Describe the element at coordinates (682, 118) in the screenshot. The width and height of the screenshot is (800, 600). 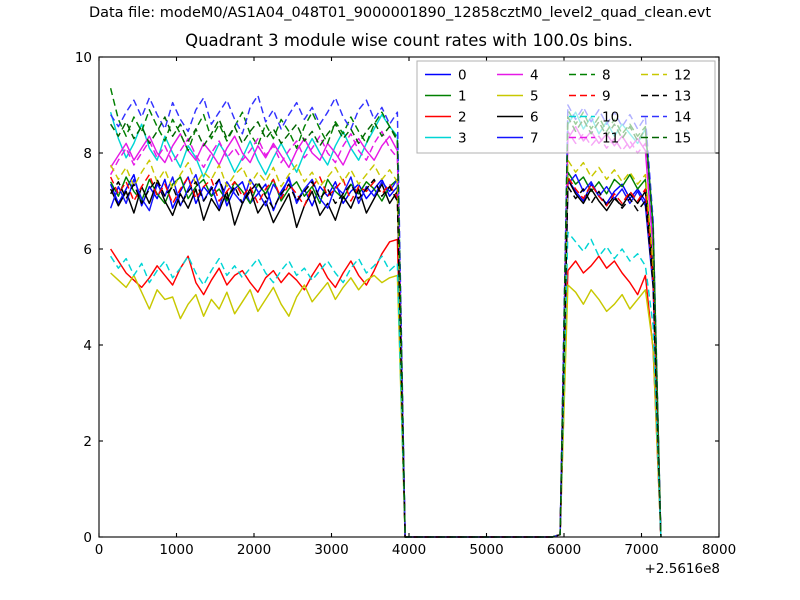
I see `legend-label-14: 14` at that location.